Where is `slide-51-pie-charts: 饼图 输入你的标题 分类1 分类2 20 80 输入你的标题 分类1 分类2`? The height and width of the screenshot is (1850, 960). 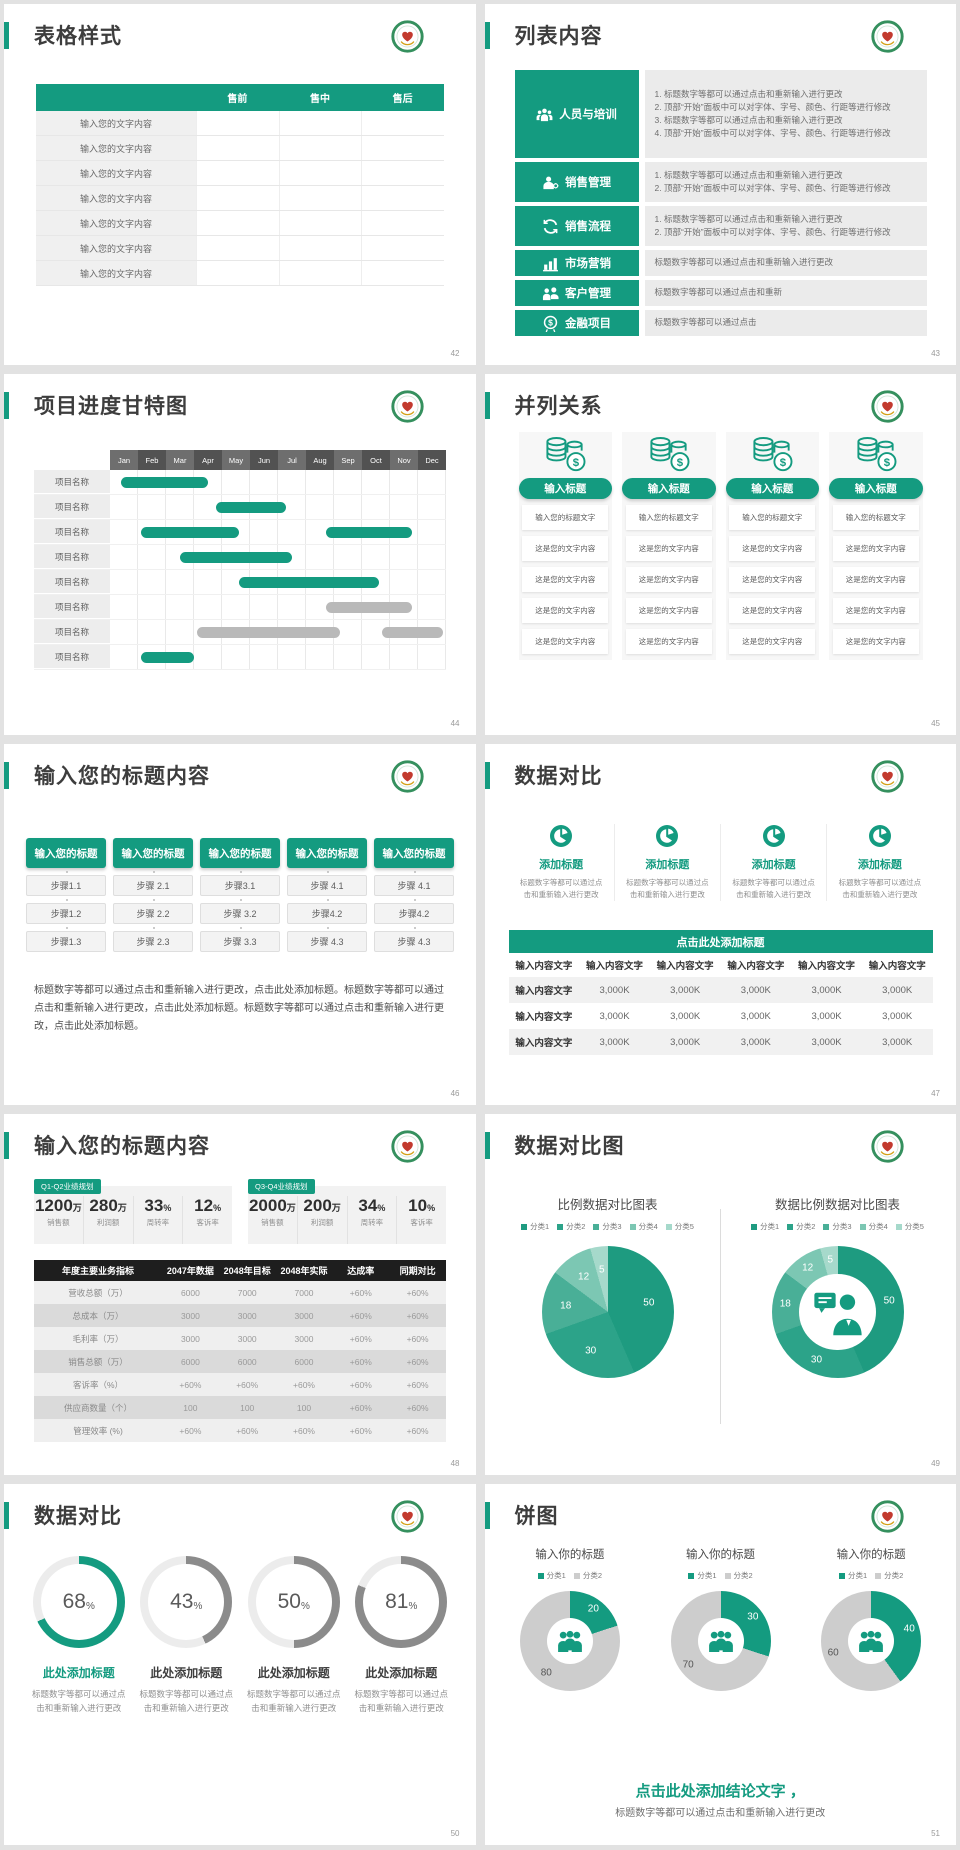 slide-51-pie-charts: 饼图 输入你的标题 分类1 分类2 20 80 输入你的标题 分类1 分类2 is located at coordinates (720, 1664).